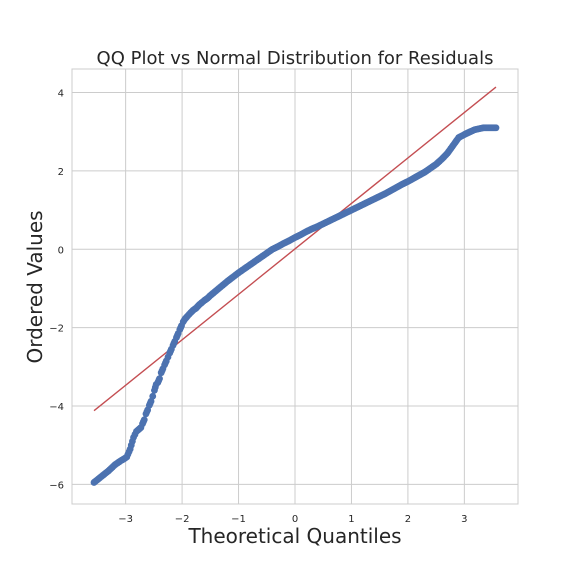 Image resolution: width=576 pixels, height=576 pixels. What do you see at coordinates (56, 485) in the screenshot?
I see `y-tick-label: −6` at bounding box center [56, 485].